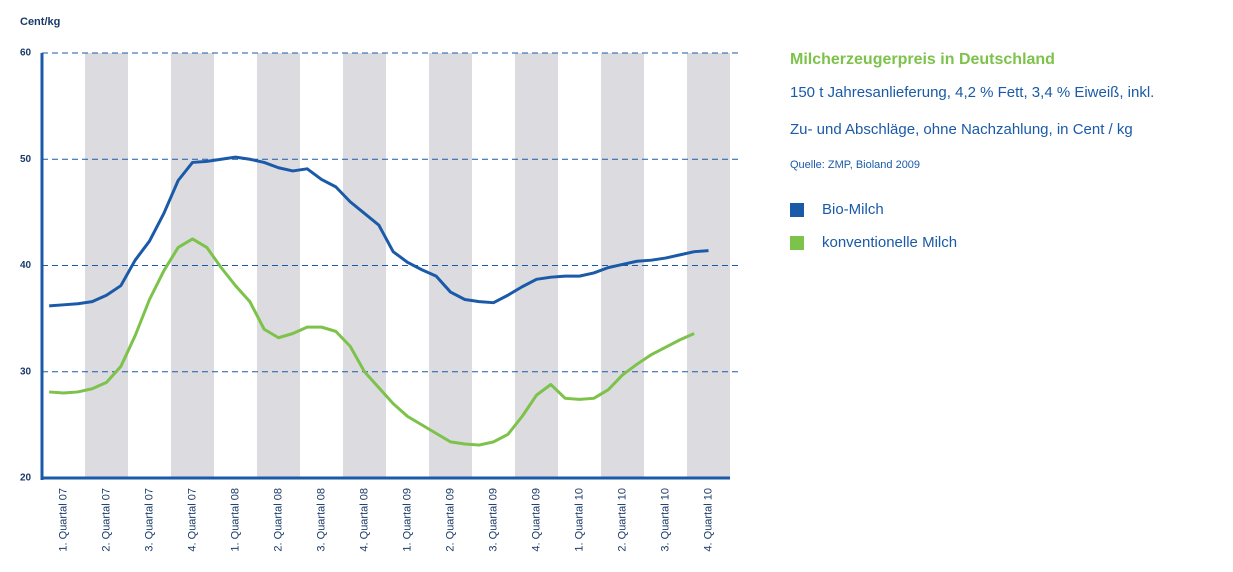 This screenshot has width=1233, height=572. Describe the element at coordinates (278, 520) in the screenshot. I see `x-tick-label: 2. Quartal 08` at that location.